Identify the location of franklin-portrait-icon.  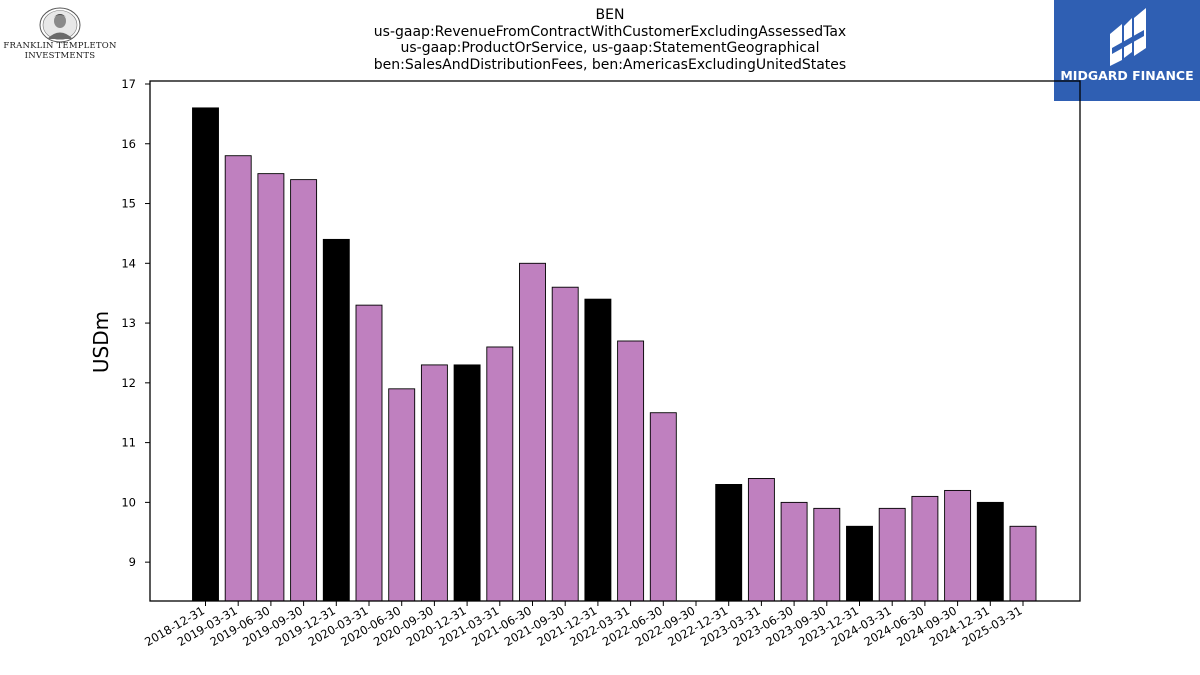
(60, 25).